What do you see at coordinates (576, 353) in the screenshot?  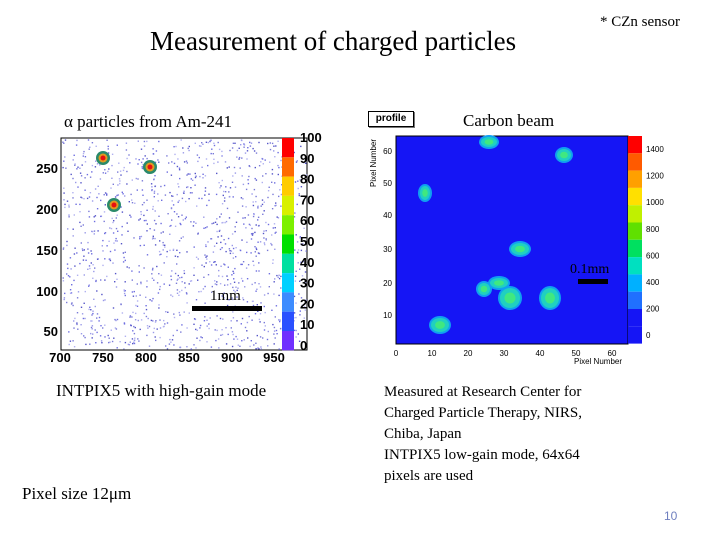 I see `carbon-x-tick-50: 50` at bounding box center [576, 353].